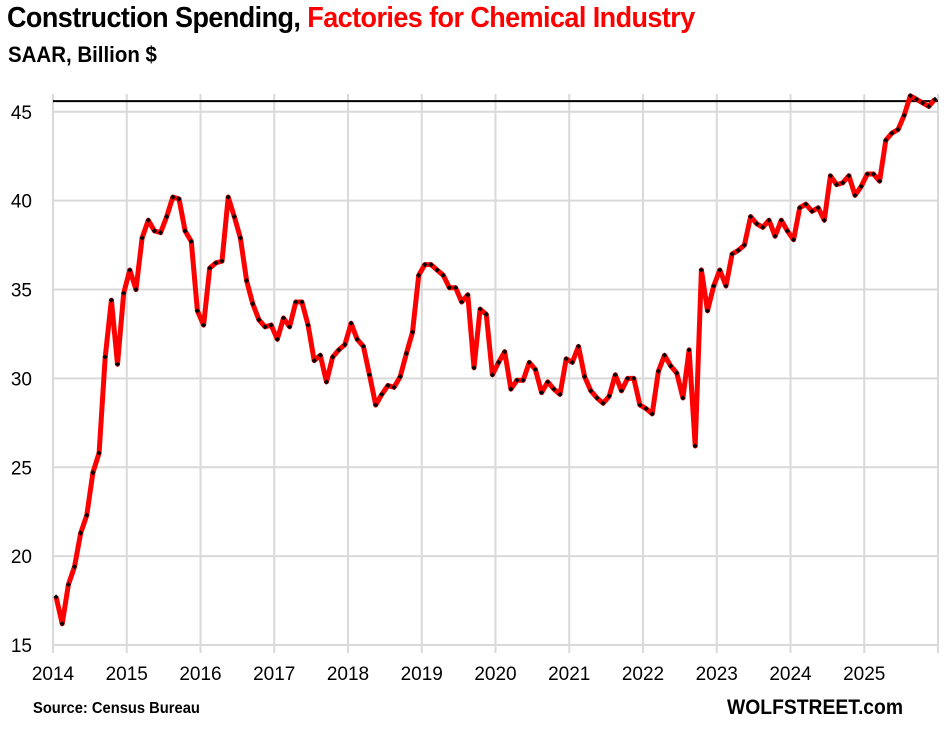  I want to click on x-tick-label: 2020, so click(495, 674).